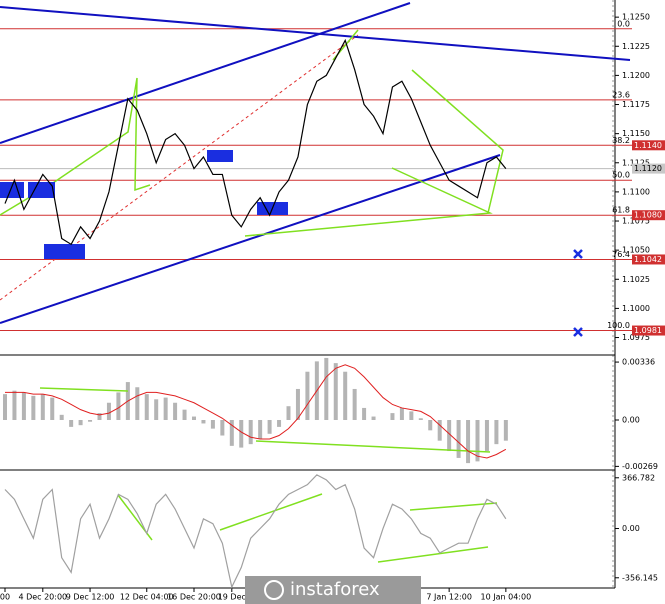  What do you see at coordinates (638, 477) in the screenshot?
I see `y-tick-label: 366.782` at bounding box center [638, 477].